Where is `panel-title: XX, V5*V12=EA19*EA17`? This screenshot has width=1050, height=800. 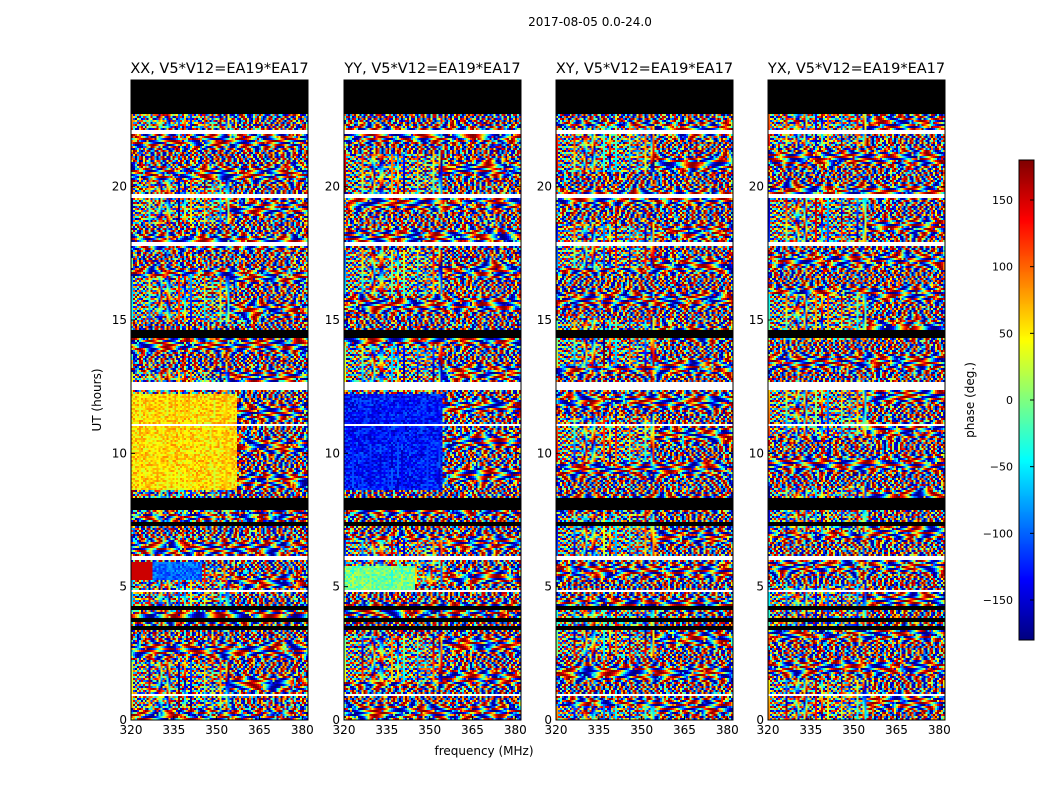
panel-title: XX, V5*V12=EA19*EA17 is located at coordinates (219, 69).